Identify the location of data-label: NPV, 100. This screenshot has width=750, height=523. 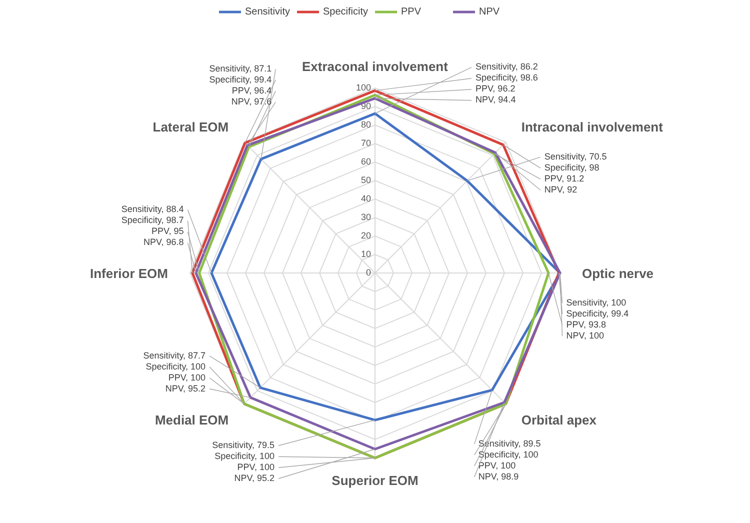
(585, 335).